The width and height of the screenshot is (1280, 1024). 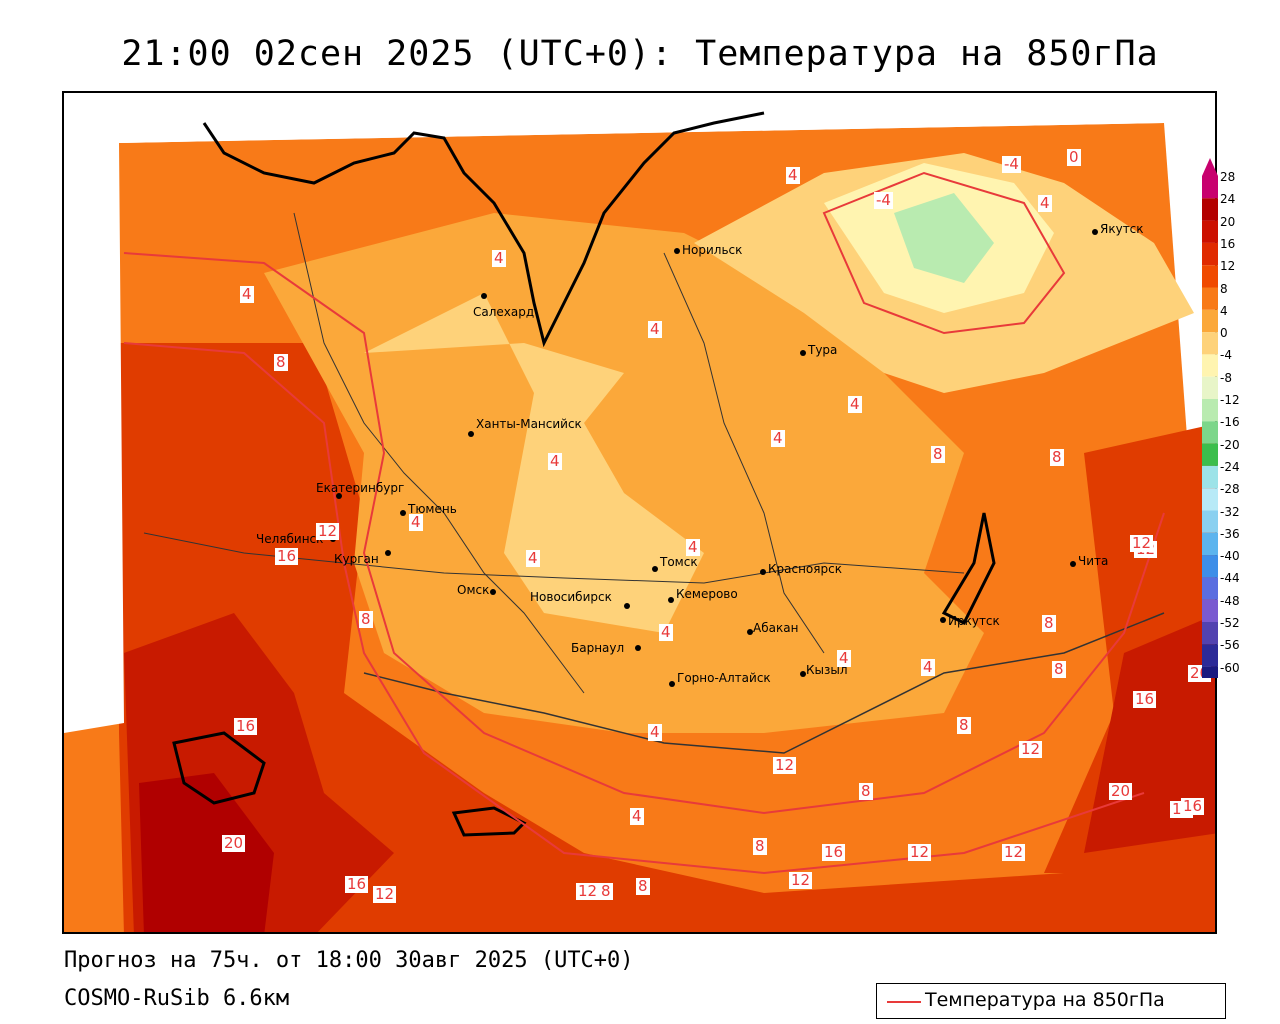 What do you see at coordinates (360, 488) in the screenshot?
I see `city-label-ekaterinburg: Екатеринбург` at bounding box center [360, 488].